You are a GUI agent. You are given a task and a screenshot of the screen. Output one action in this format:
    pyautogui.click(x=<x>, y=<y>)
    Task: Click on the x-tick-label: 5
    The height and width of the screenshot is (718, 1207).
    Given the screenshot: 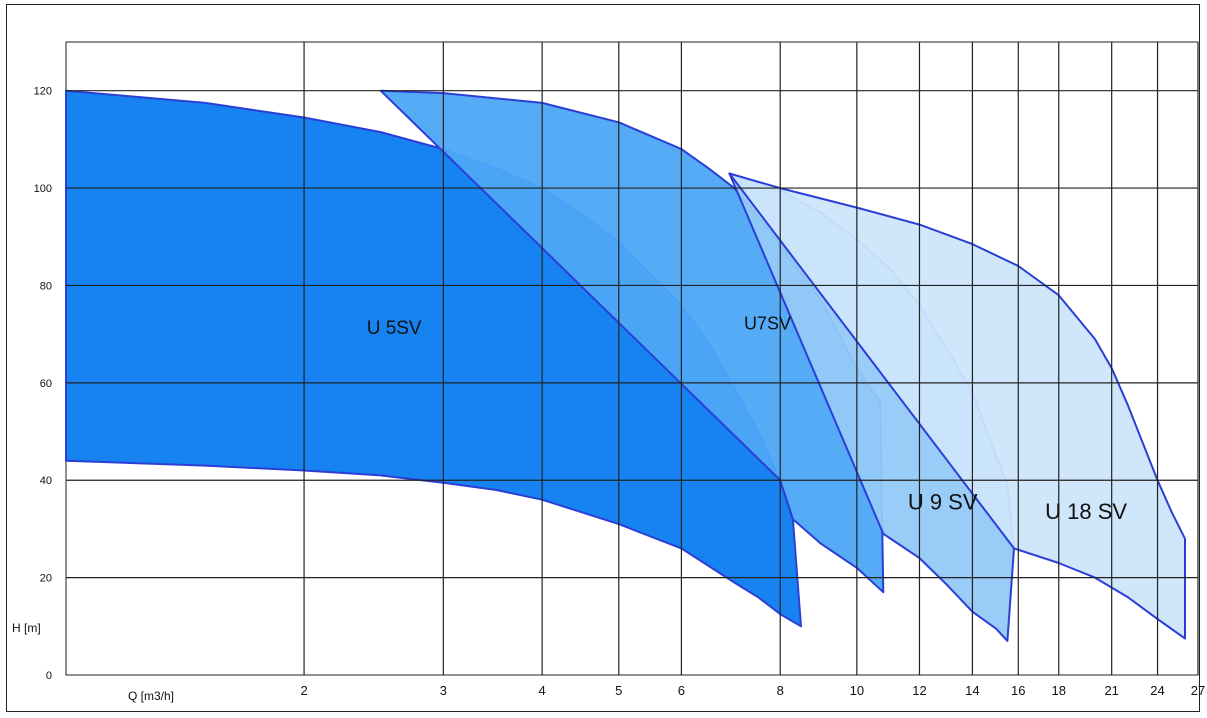 What is the action you would take?
    pyautogui.click(x=618, y=690)
    